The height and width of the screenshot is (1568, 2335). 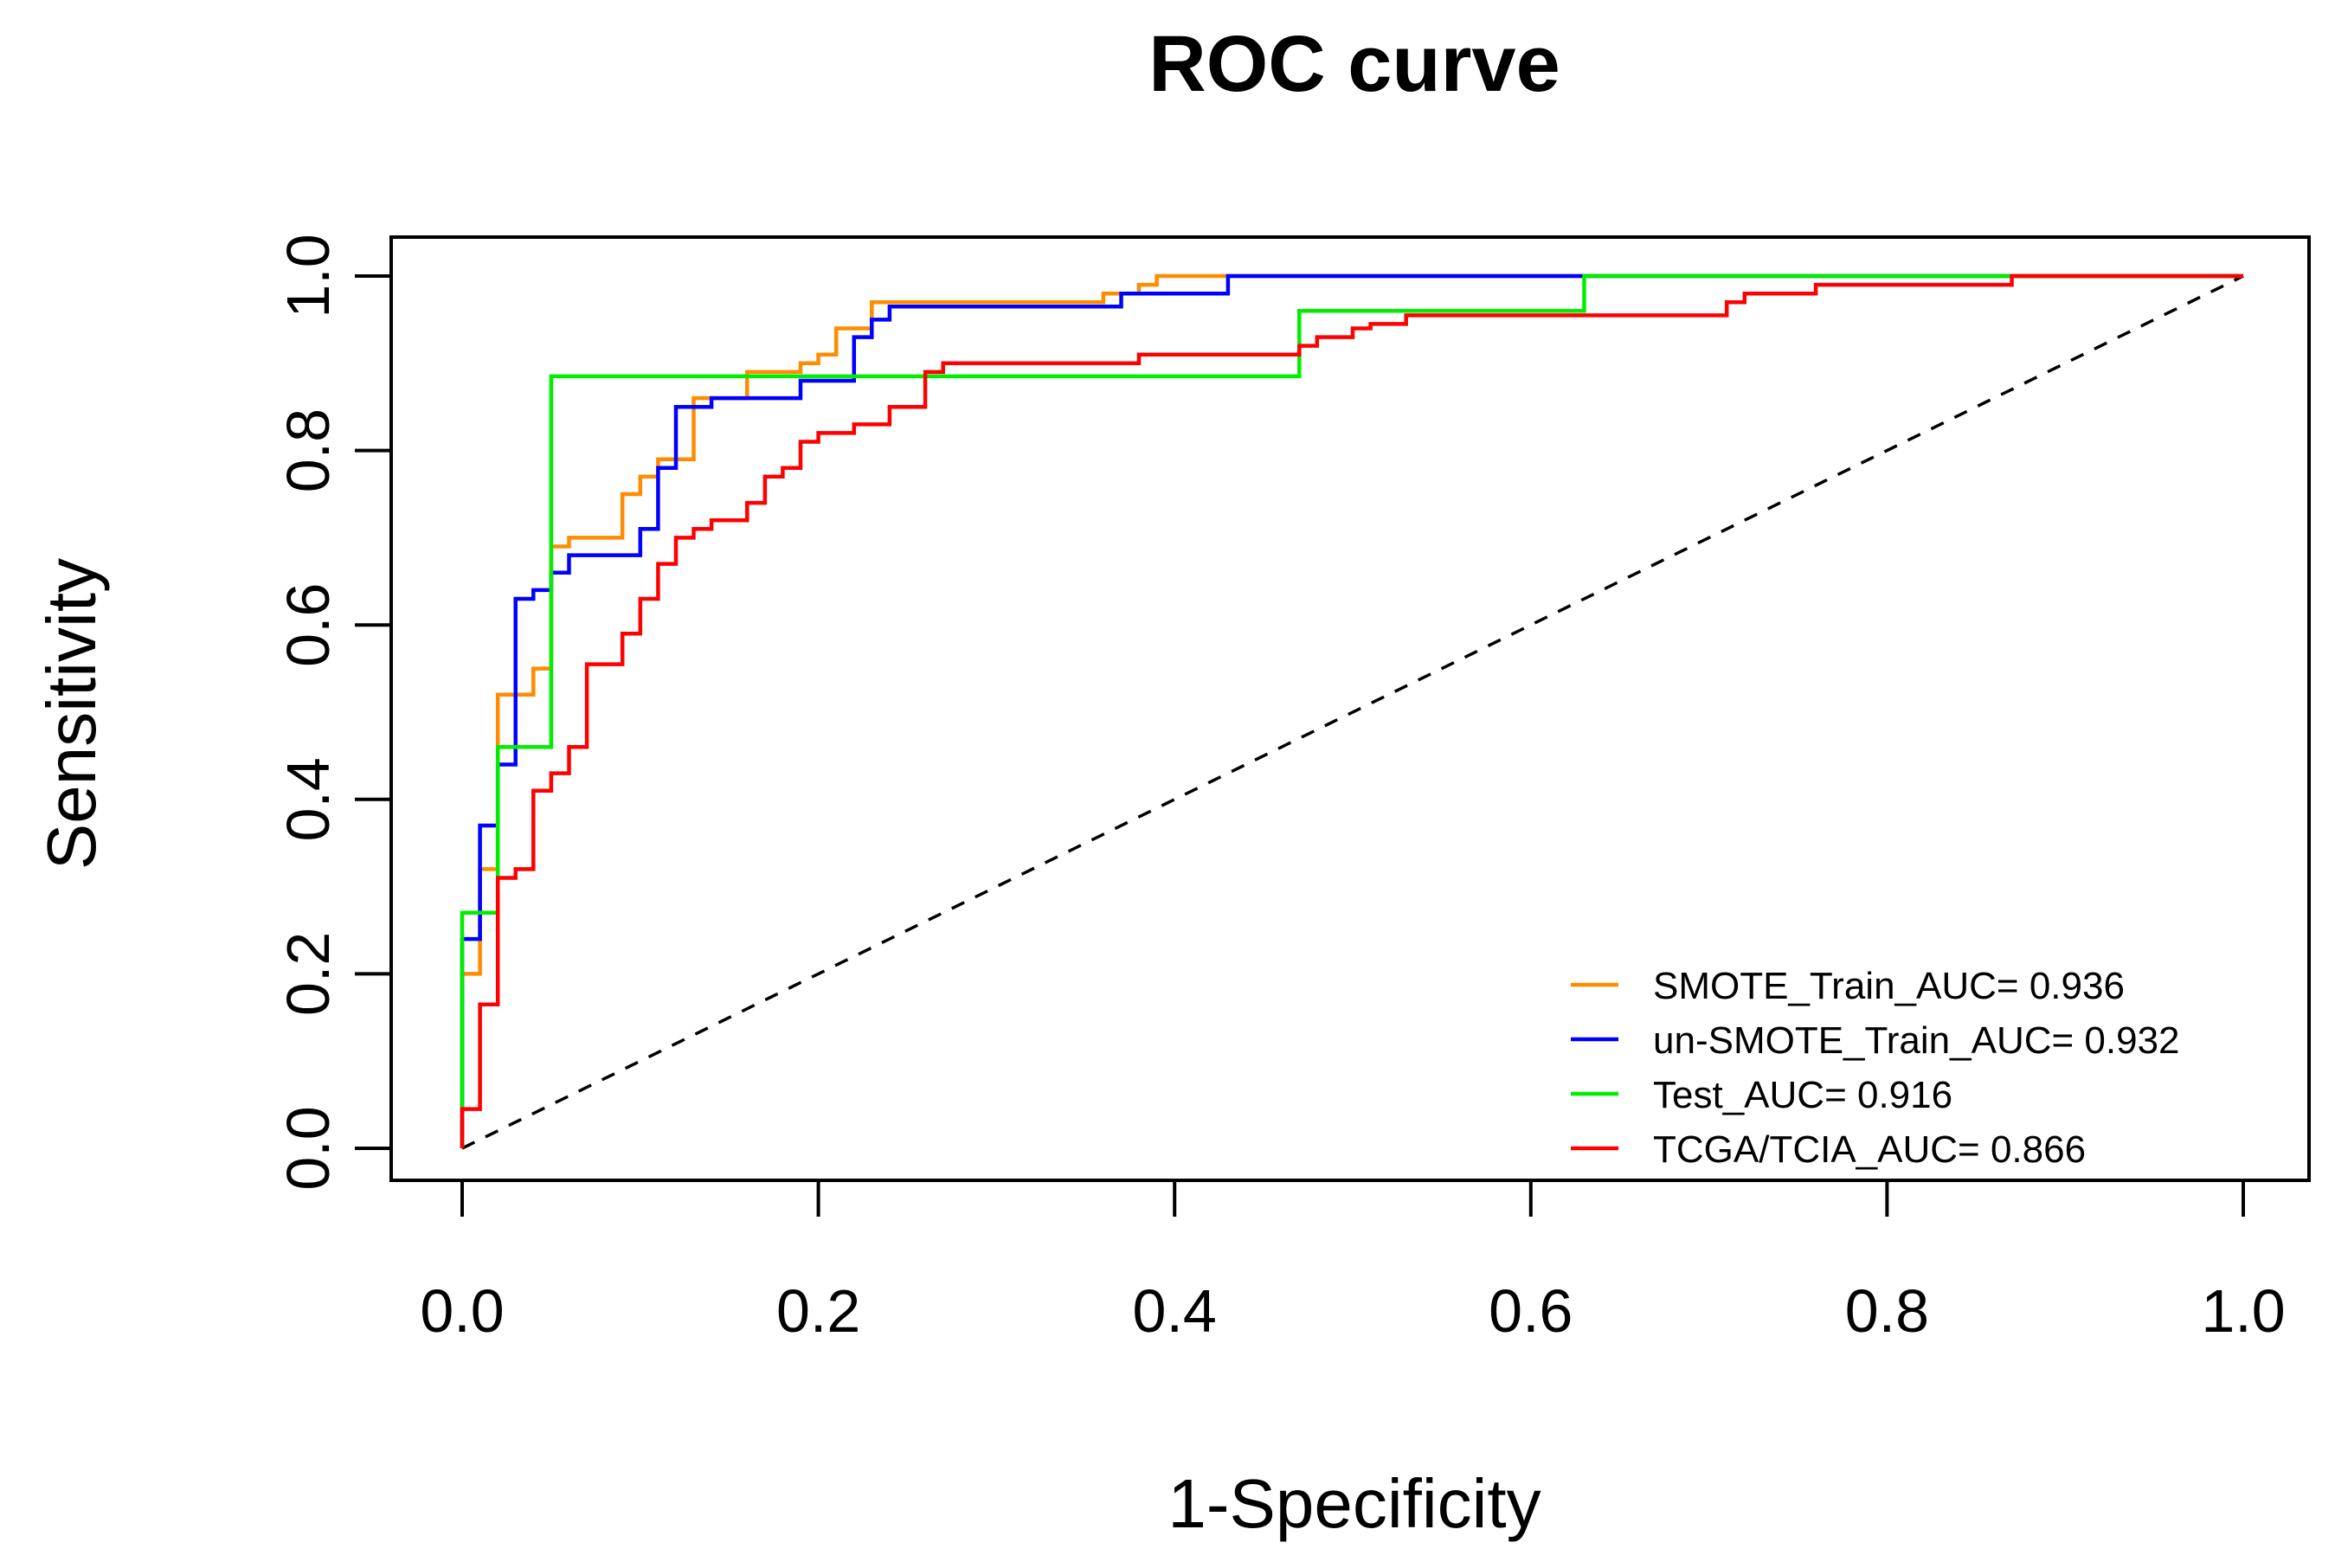 I want to click on x-tick-label: 0.4, so click(x=1175, y=1311).